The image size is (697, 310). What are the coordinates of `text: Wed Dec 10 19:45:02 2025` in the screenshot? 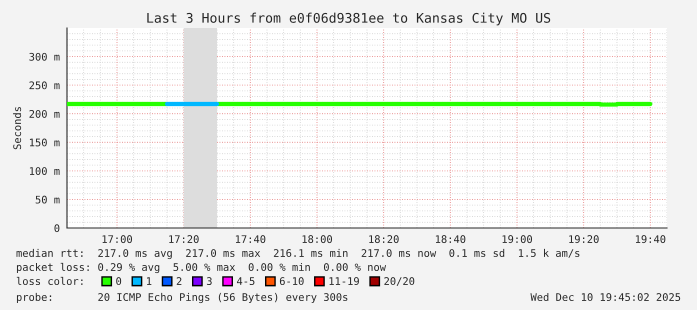 It's located at (605, 297).